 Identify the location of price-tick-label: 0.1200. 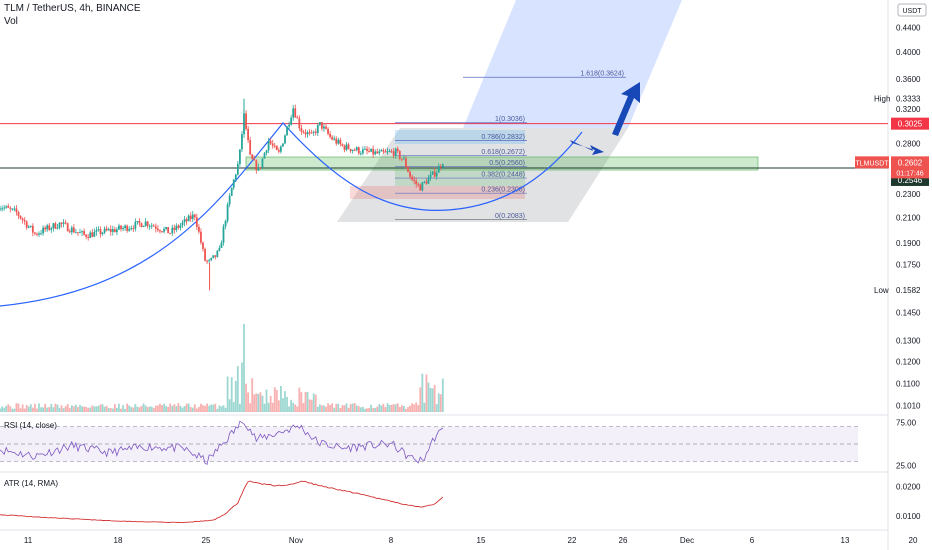
(908, 361).